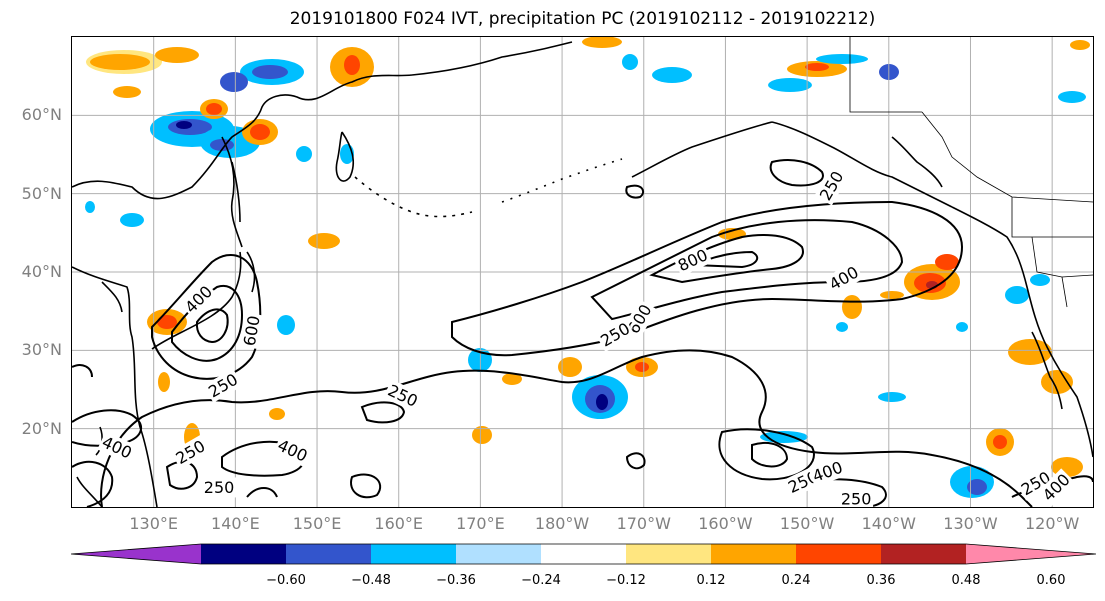  I want to click on latitude-label: 50°N, so click(41, 193).